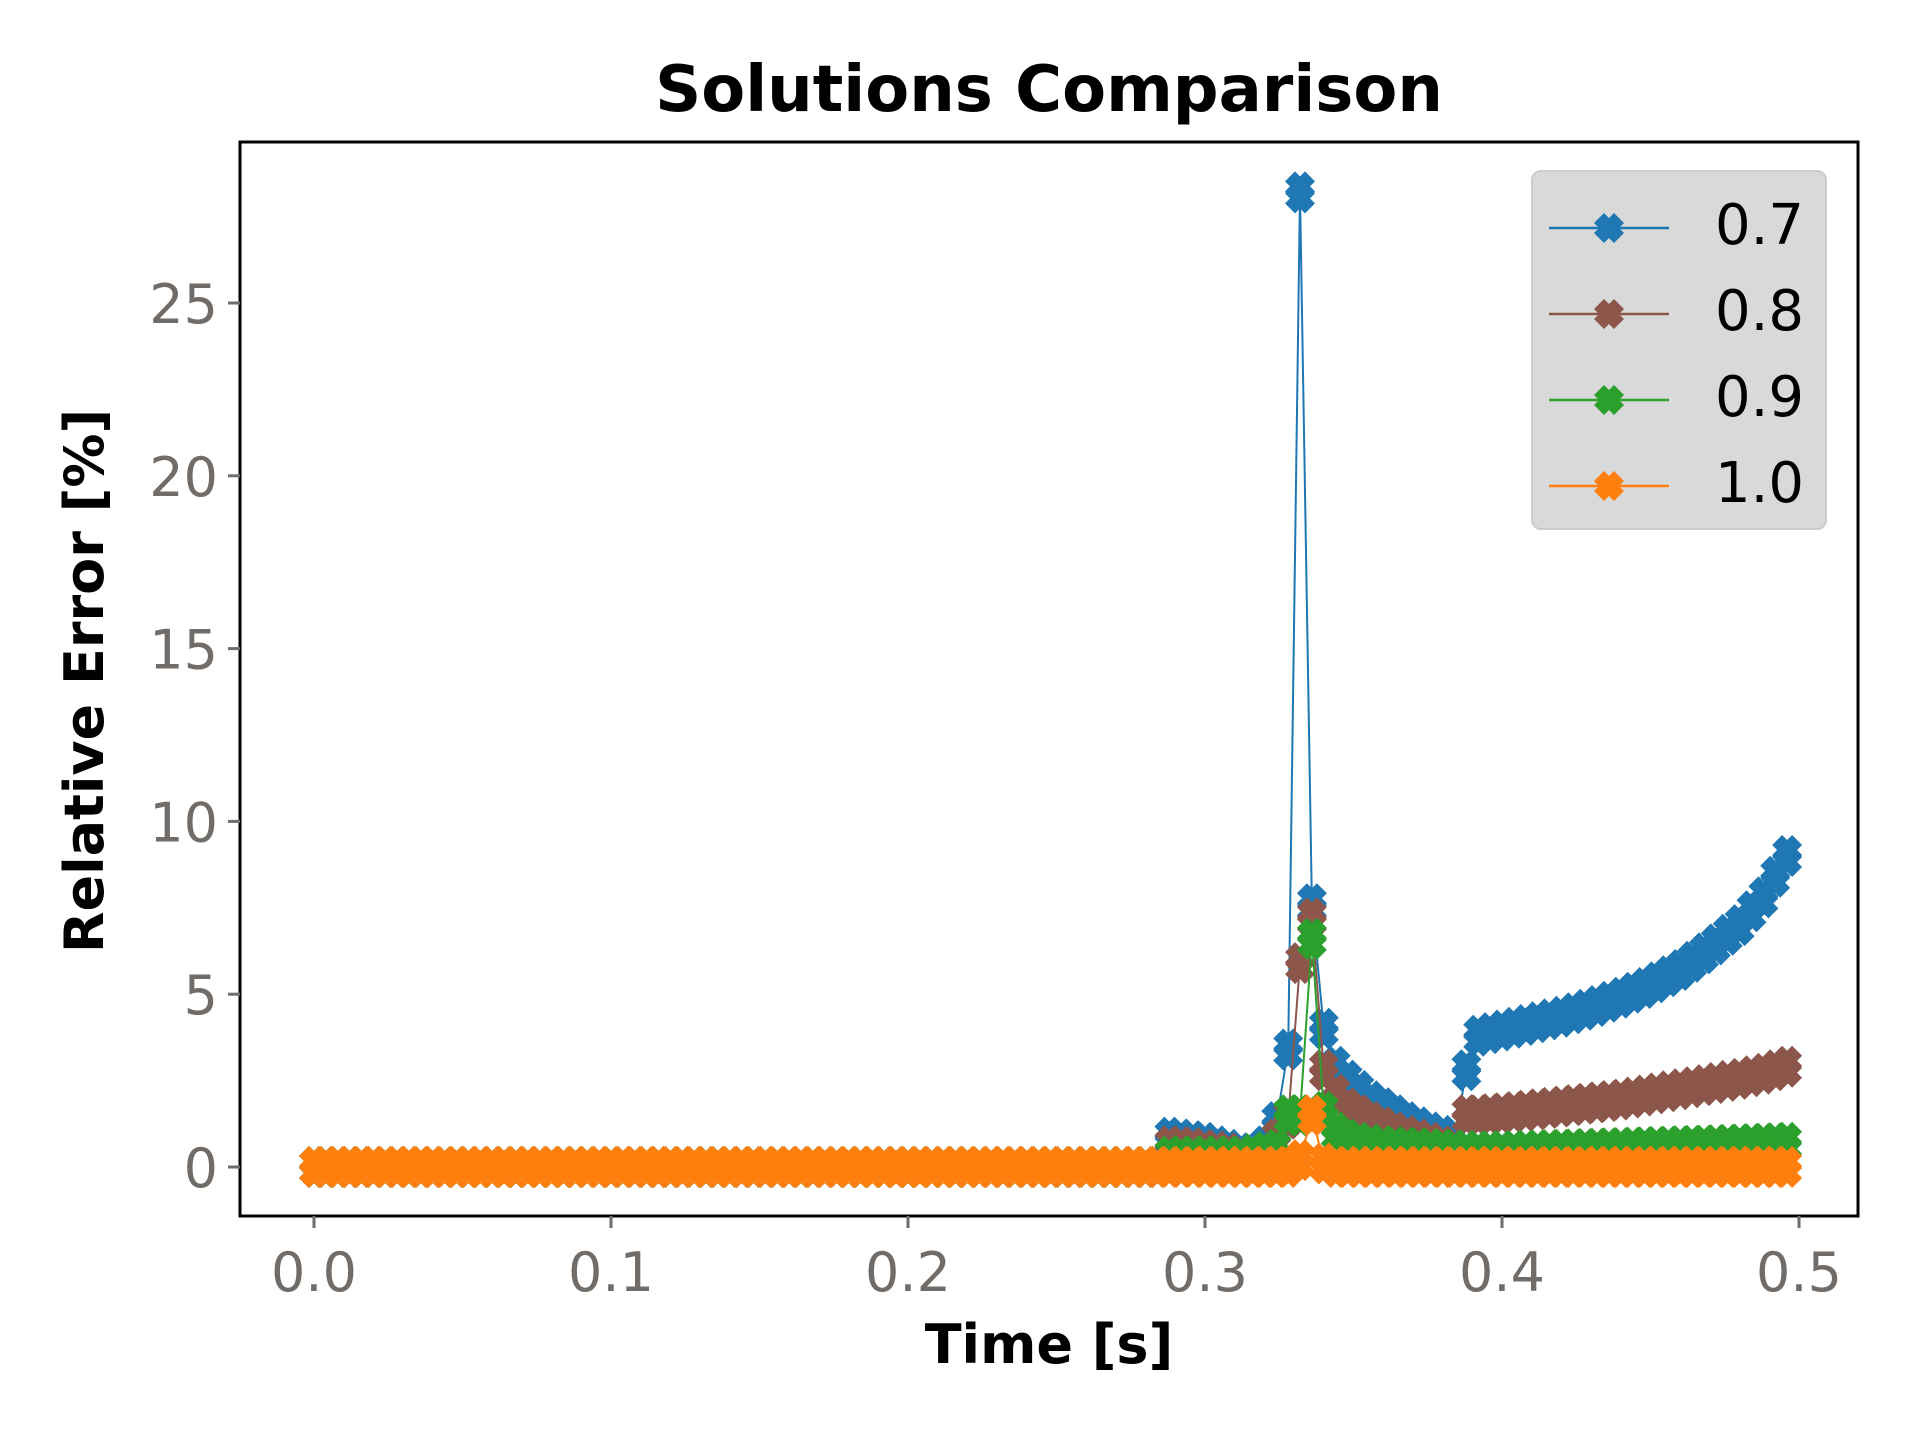  Describe the element at coordinates (1049, 90) in the screenshot. I see `chart-title: Solutions Comparison` at that location.